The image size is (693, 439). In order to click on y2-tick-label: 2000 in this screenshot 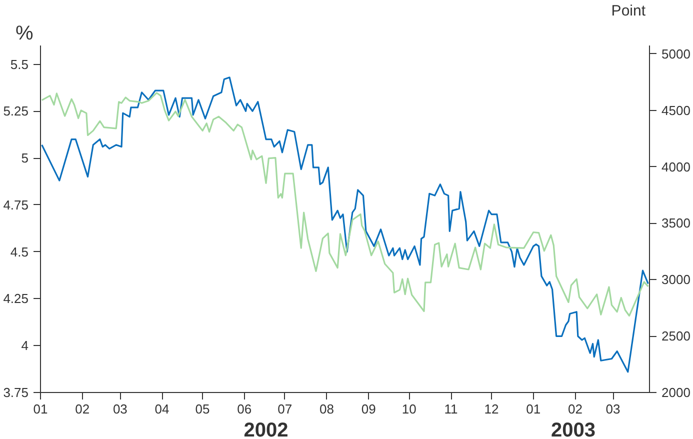, I will do `click(676, 392)`.